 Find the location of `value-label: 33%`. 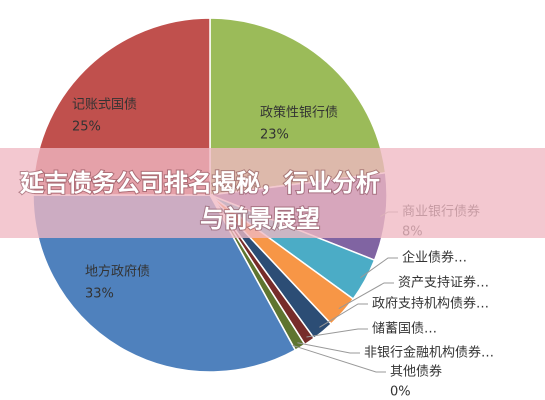

value-label: 33% is located at coordinates (99, 294).